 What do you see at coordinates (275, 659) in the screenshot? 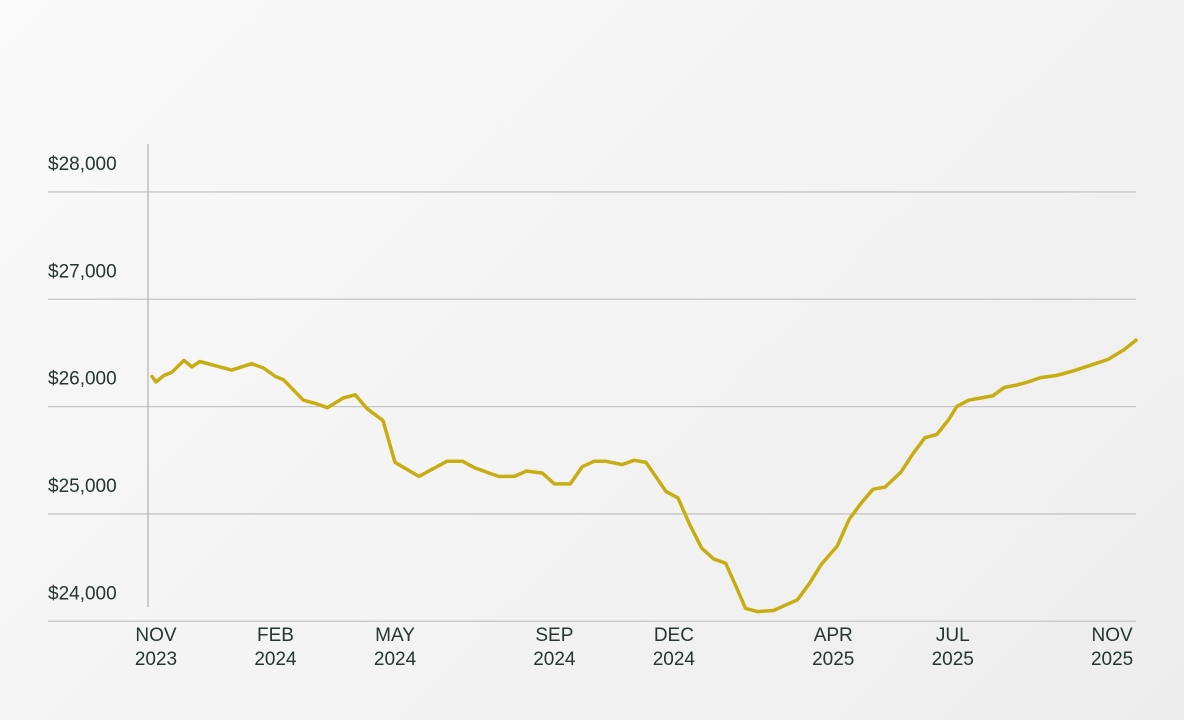
I see `x-tick-year-1: 2024` at bounding box center [275, 659].